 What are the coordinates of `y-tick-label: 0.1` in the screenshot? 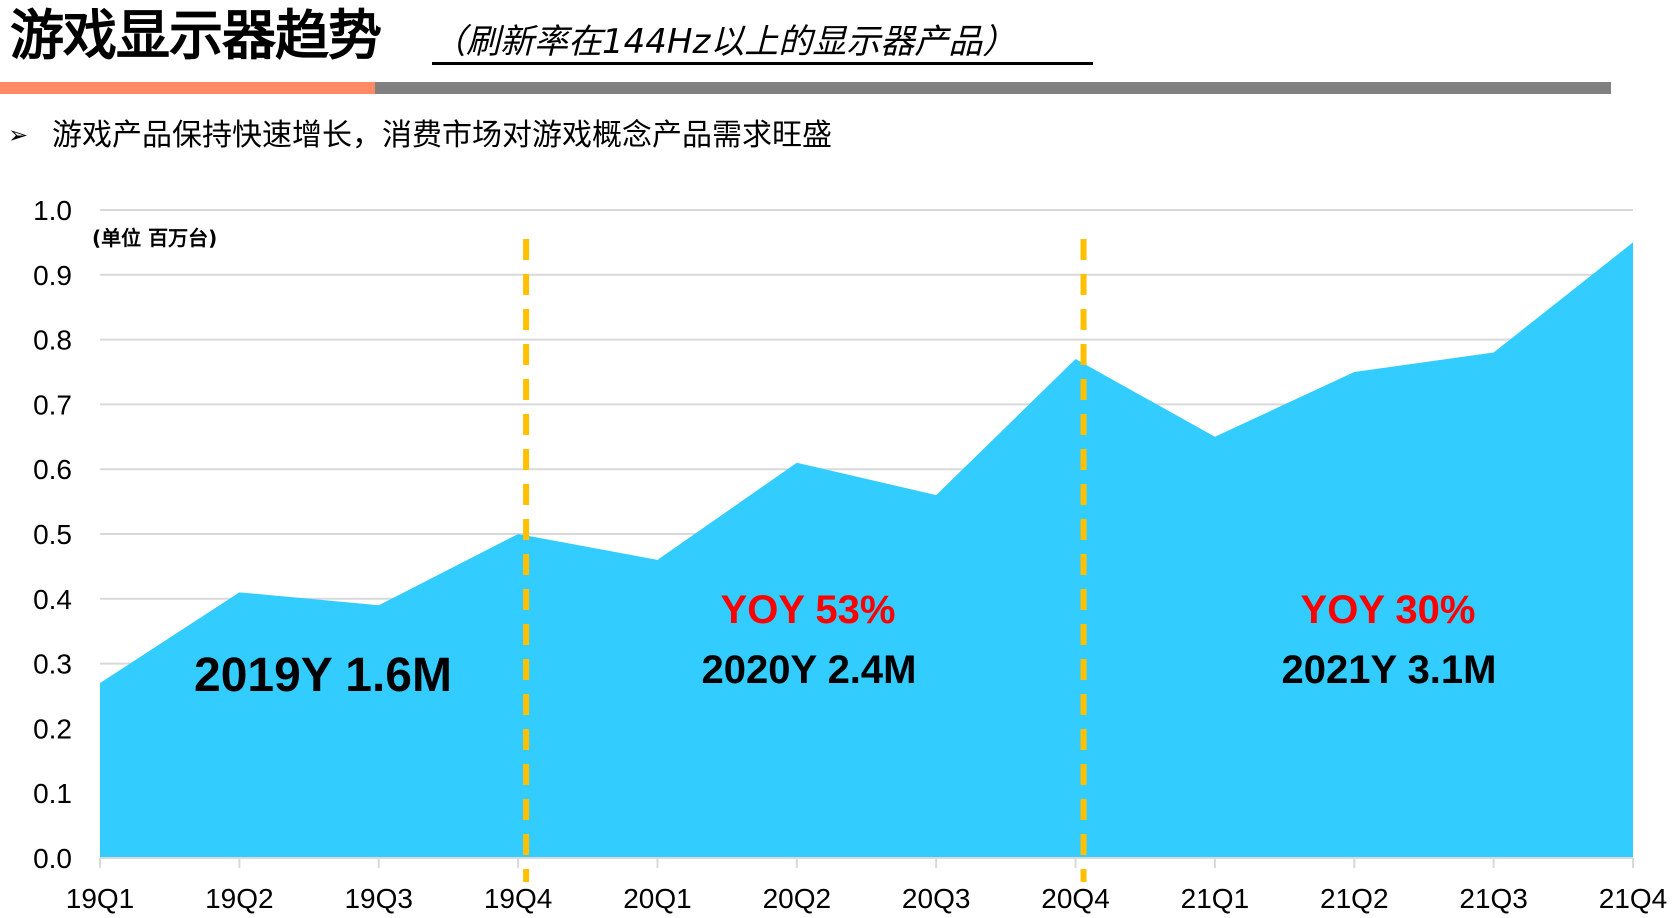 It's located at (52, 793).